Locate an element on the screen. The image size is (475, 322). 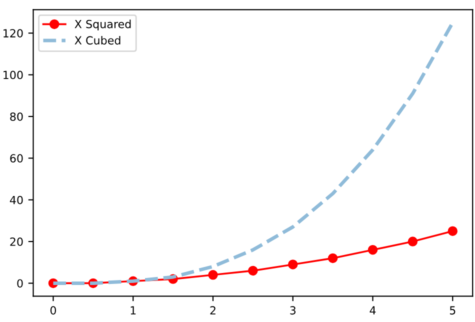
y-tick-label: 20 is located at coordinates (16, 242).